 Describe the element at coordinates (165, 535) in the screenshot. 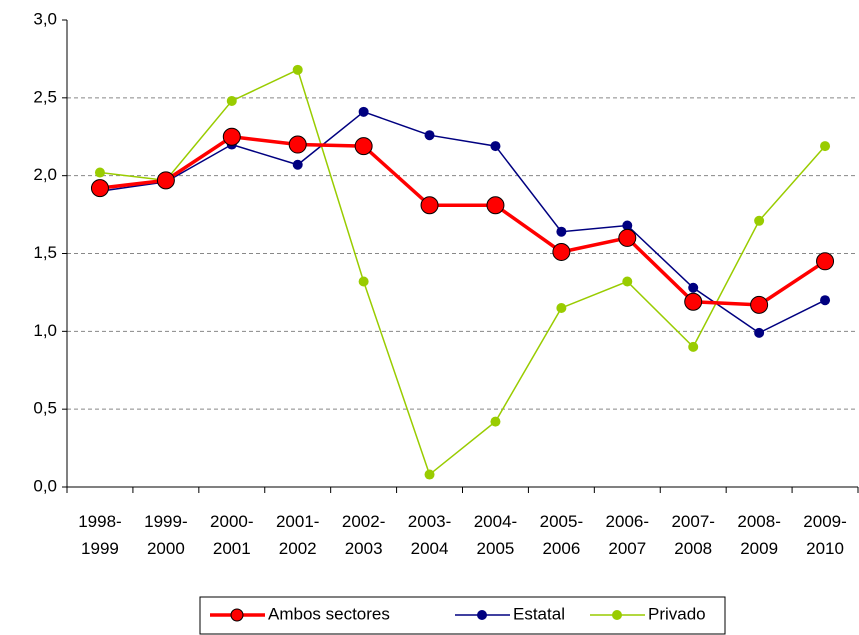

I see `x-tick-label: 1999- 2000` at that location.